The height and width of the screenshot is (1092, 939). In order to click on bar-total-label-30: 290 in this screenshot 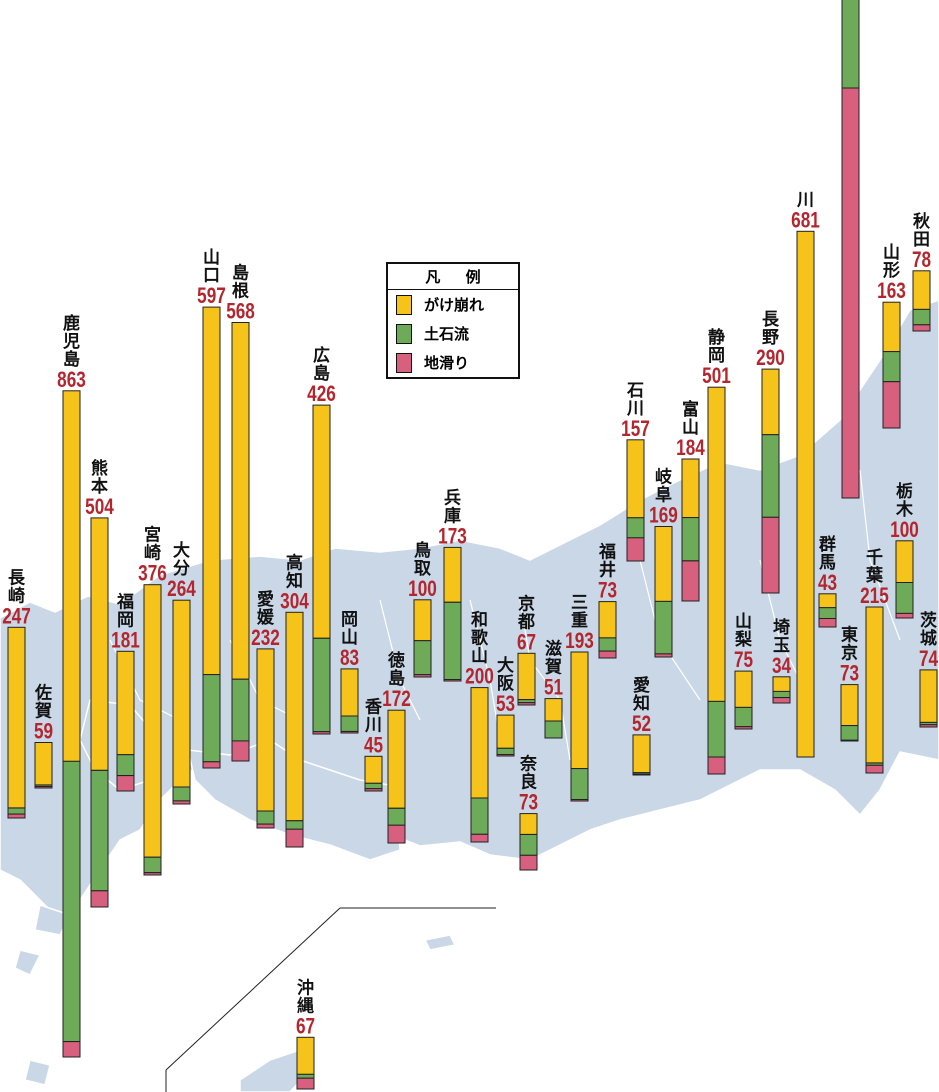, I will do `click(770, 358)`.